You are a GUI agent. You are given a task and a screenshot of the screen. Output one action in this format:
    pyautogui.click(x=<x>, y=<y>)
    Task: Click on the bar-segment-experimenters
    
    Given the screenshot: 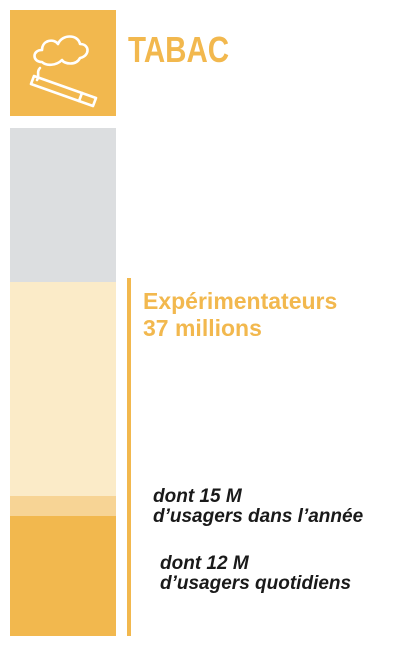 What is the action you would take?
    pyautogui.click(x=63, y=389)
    